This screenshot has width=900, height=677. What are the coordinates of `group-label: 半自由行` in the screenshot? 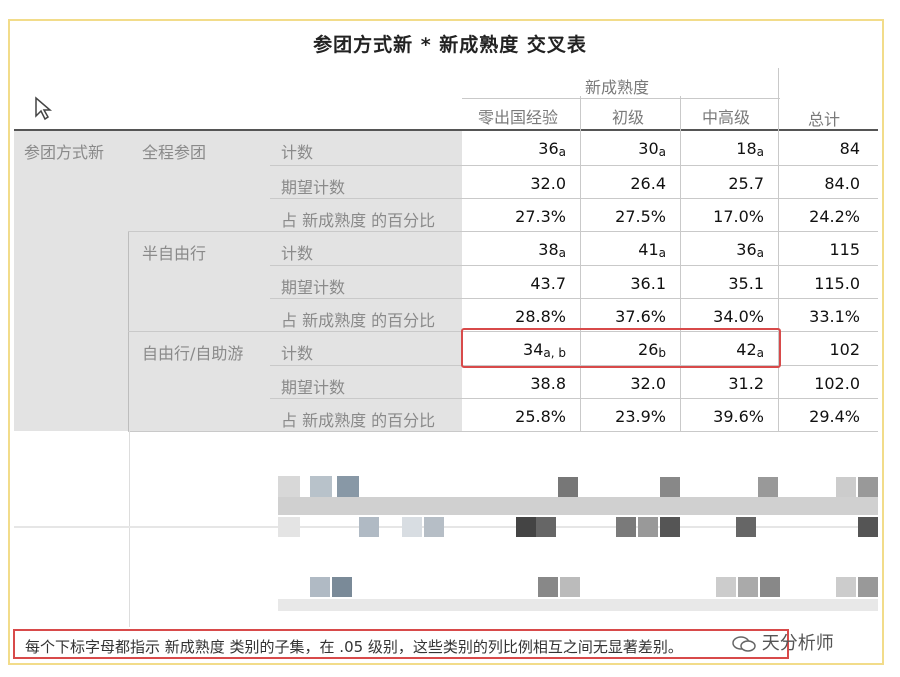 It's located at (174, 253).